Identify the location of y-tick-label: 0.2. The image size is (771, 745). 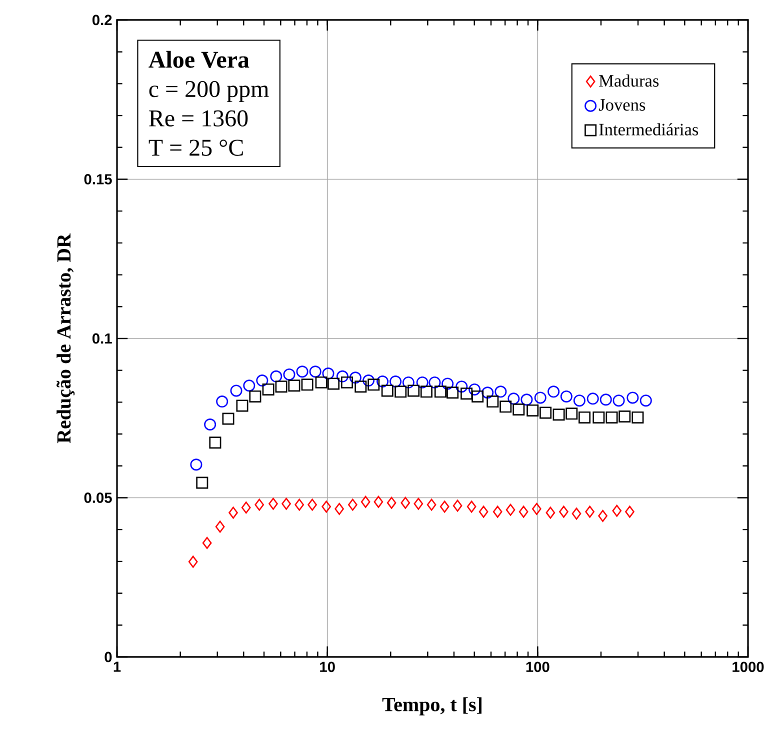
(102, 20).